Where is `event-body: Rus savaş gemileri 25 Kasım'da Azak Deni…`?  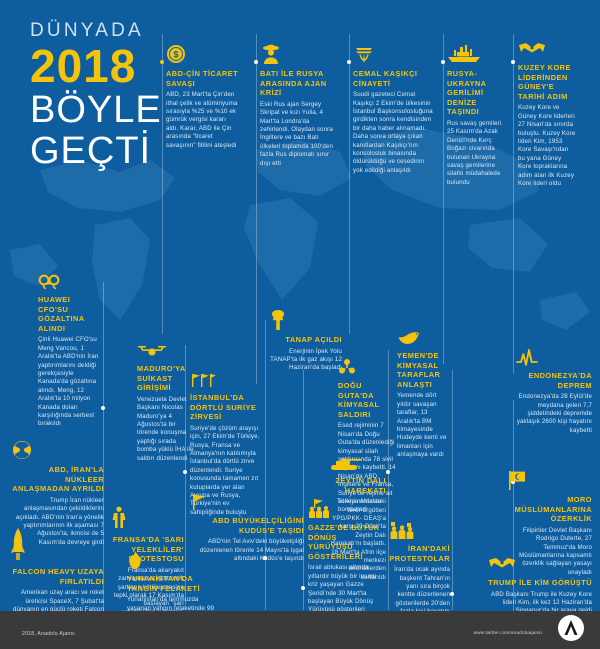
event-body: Rus savaş gemileri 25 Kasım'da Azak Deni… is located at coordinates (474, 152).